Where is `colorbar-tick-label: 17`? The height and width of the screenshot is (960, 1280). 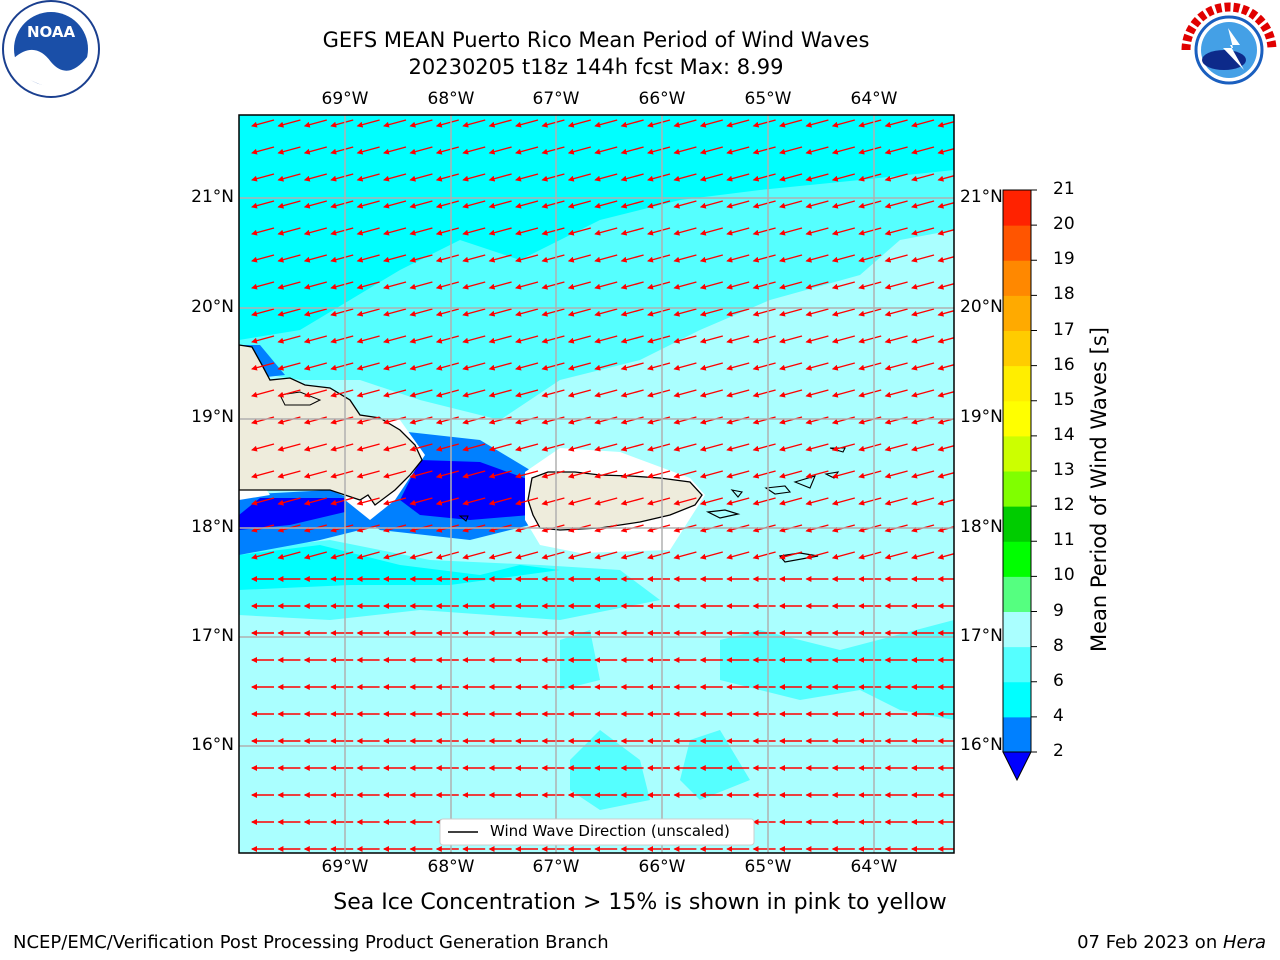 colorbar-tick-label: 17 is located at coordinates (1064, 329).